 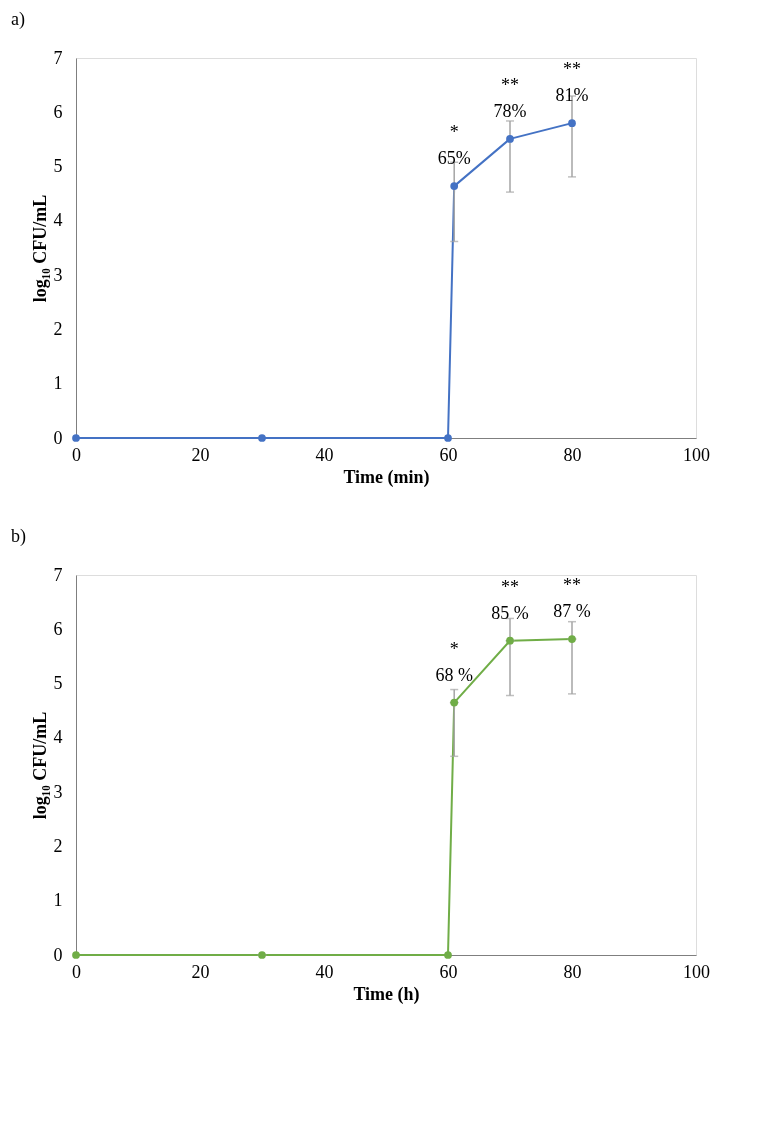 I want to click on annotation: * 68 %, so click(x=454, y=661).